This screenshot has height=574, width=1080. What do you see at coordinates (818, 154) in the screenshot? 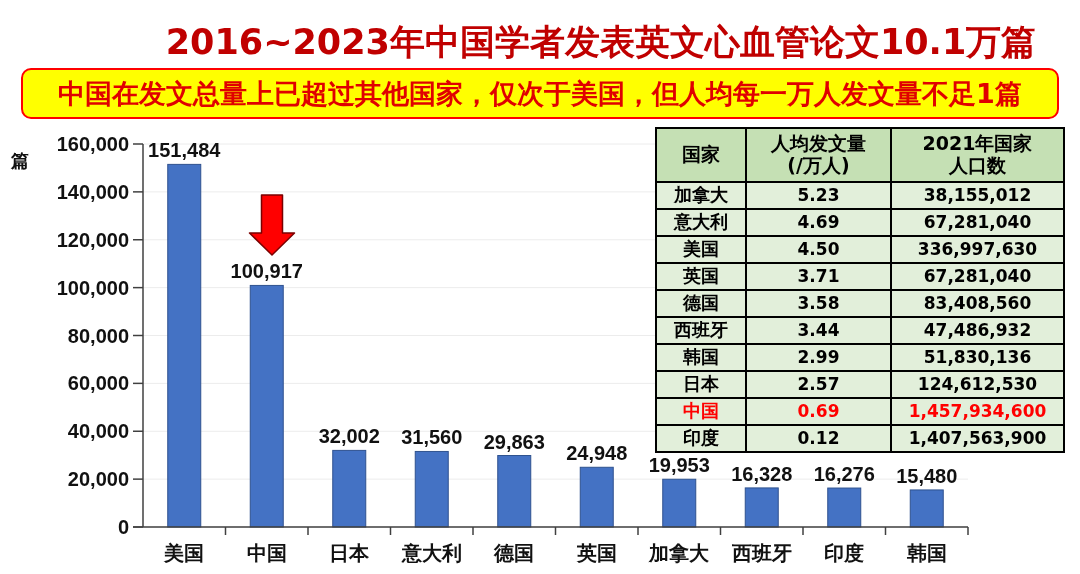
I see `annotation: 人均发文量(/万人)` at bounding box center [818, 154].